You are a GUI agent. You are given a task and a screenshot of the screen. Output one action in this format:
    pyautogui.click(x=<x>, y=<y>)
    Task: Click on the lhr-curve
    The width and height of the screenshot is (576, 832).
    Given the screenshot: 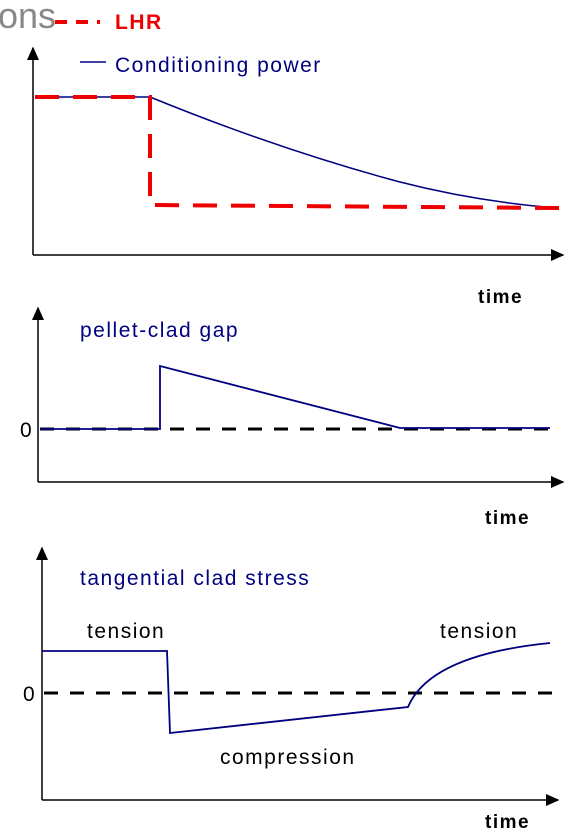 What is the action you would take?
    pyautogui.click(x=298, y=152)
    